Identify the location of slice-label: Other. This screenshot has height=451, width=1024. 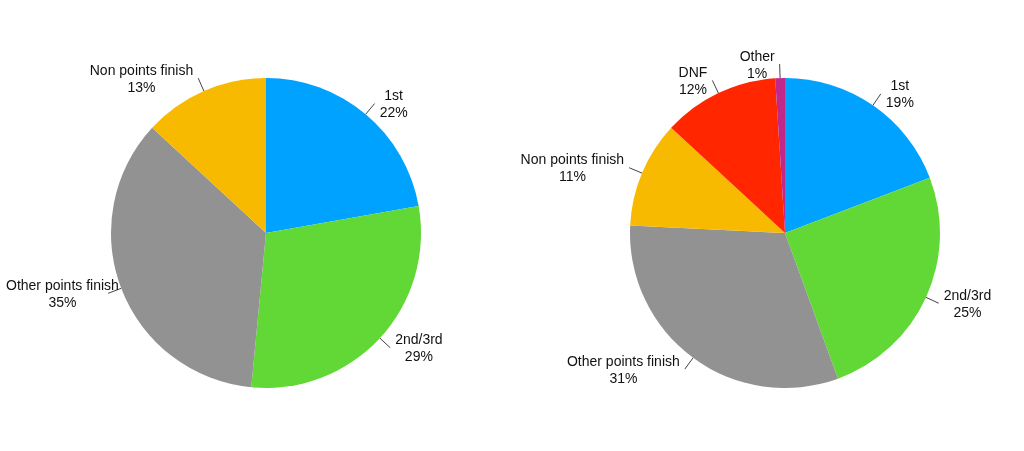
(757, 55).